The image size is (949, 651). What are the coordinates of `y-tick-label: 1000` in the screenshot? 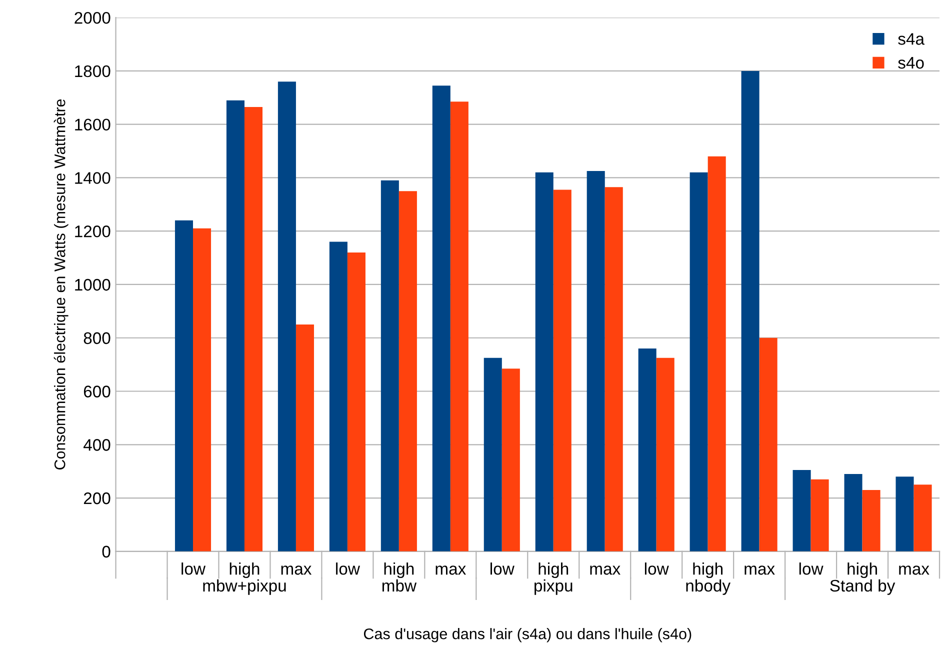 It's located at (92, 284).